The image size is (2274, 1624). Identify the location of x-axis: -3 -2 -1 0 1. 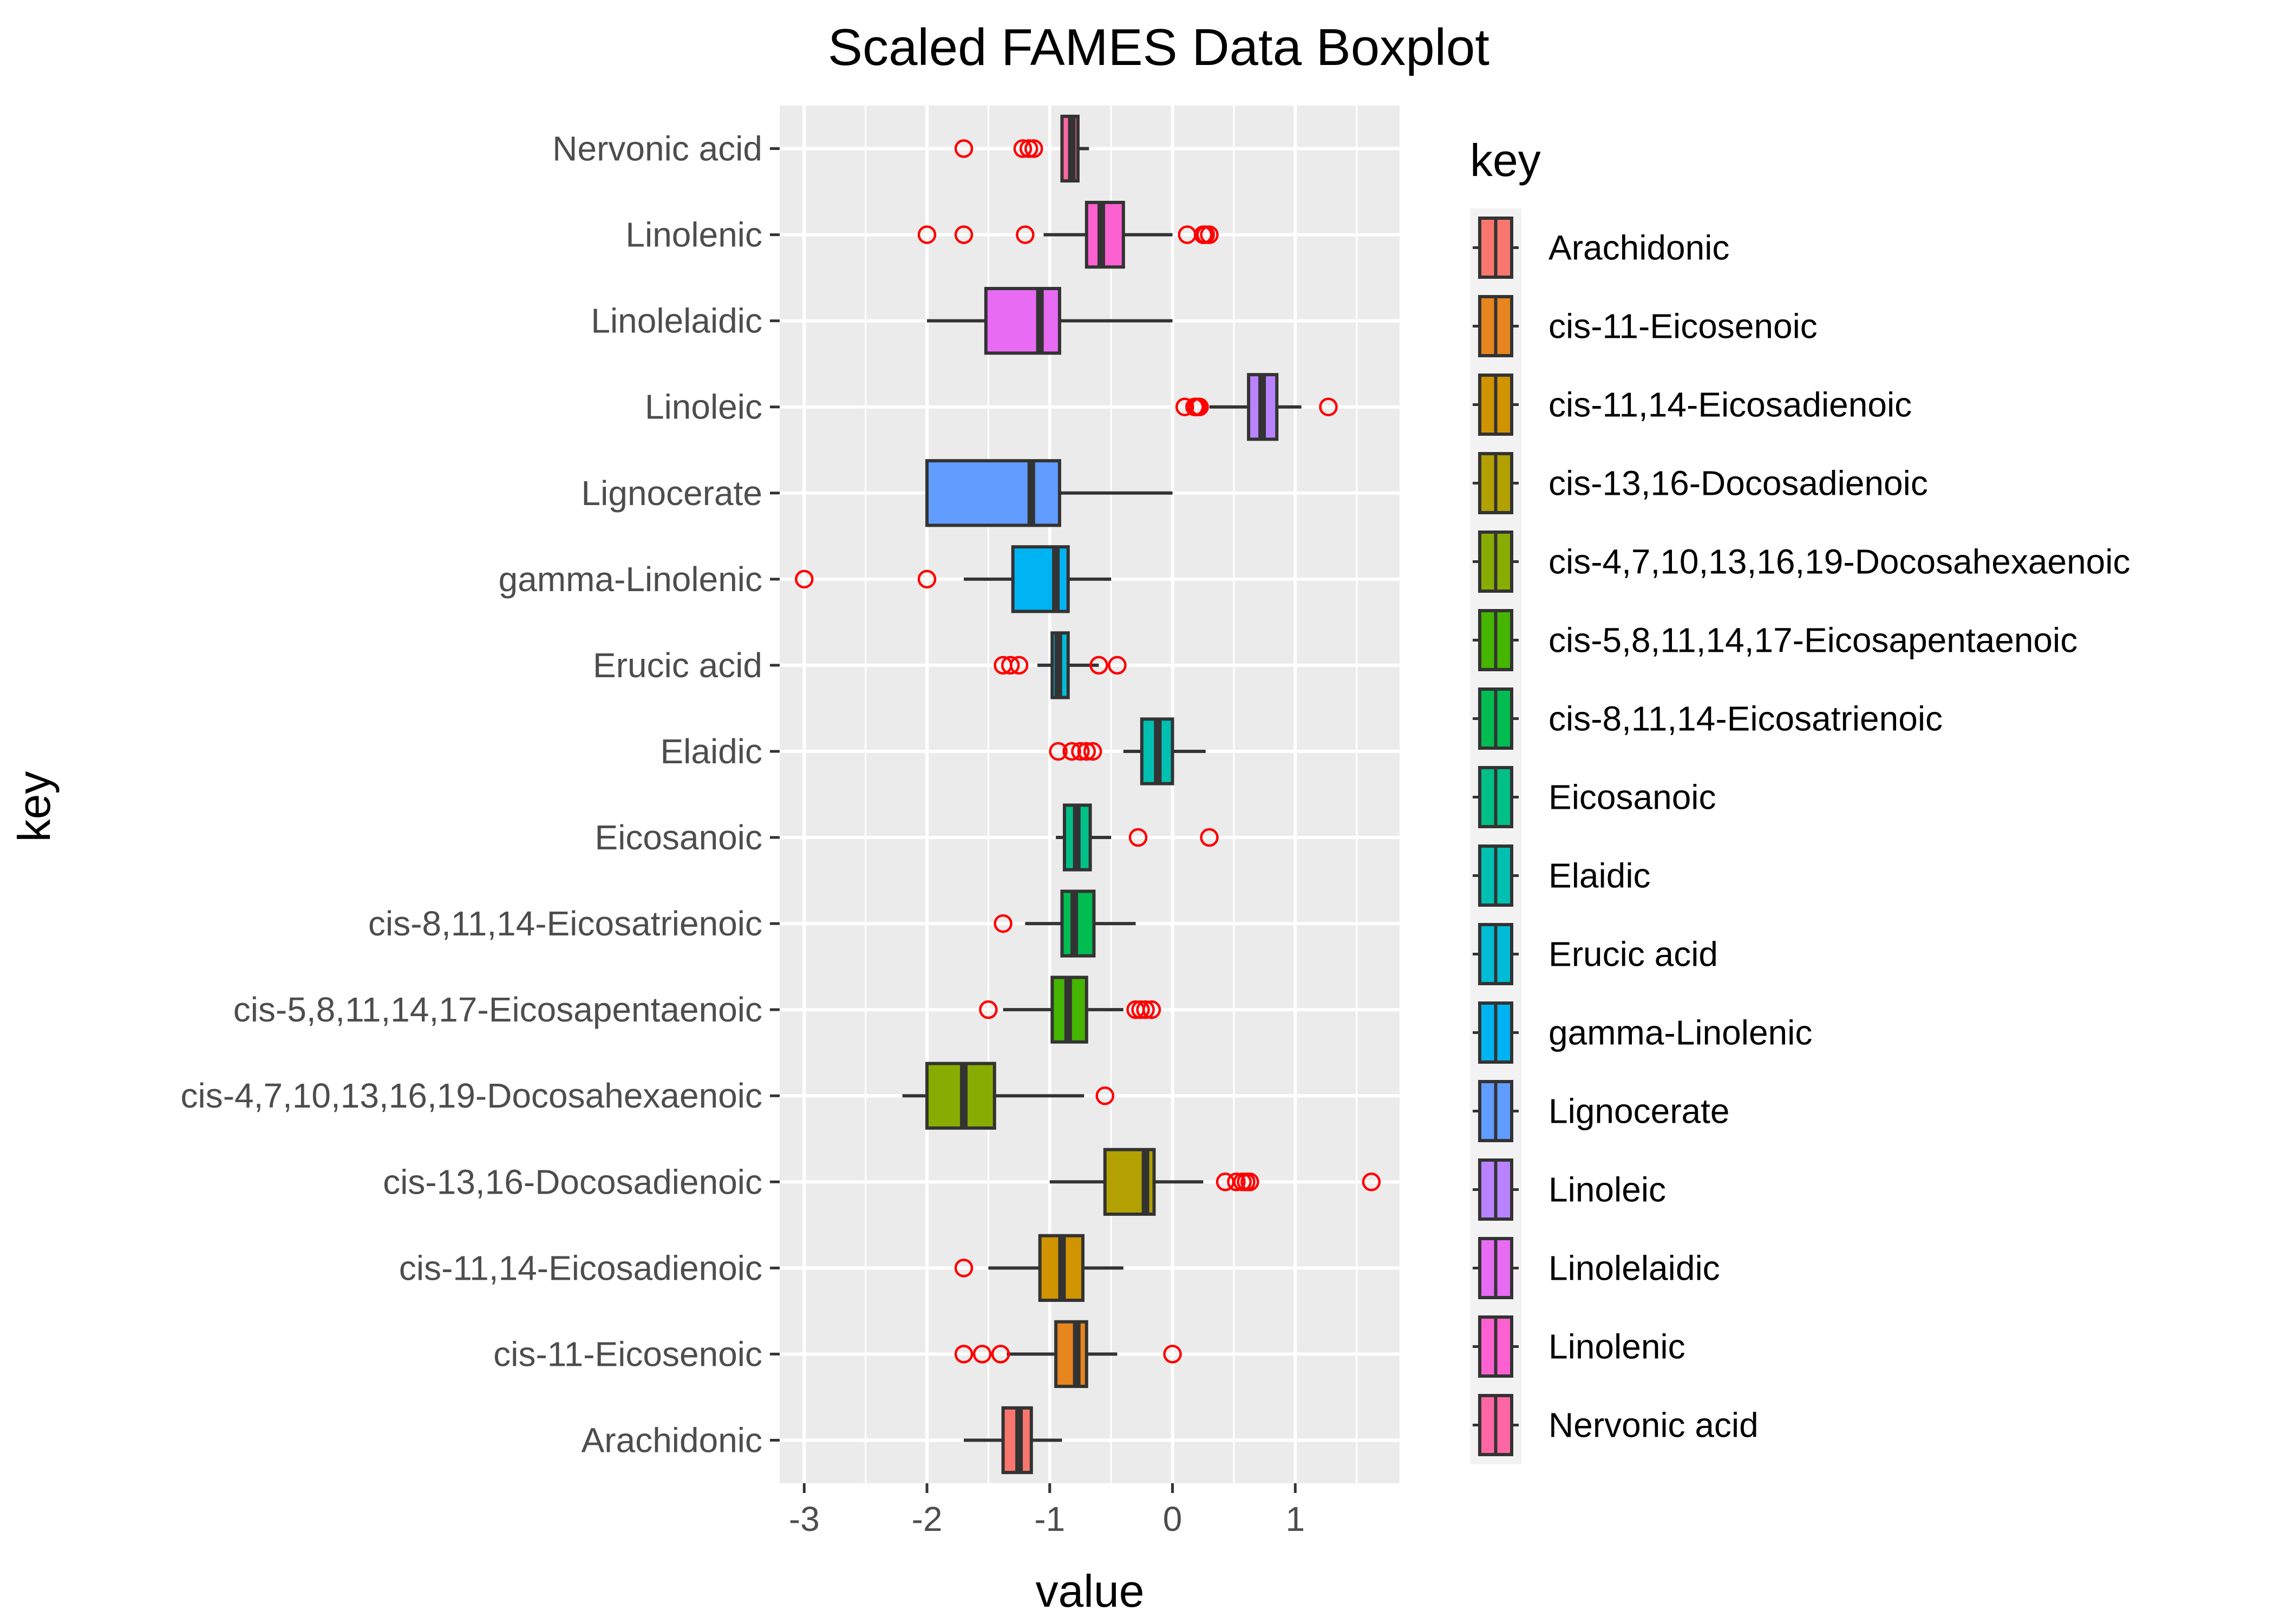
(1047, 1510).